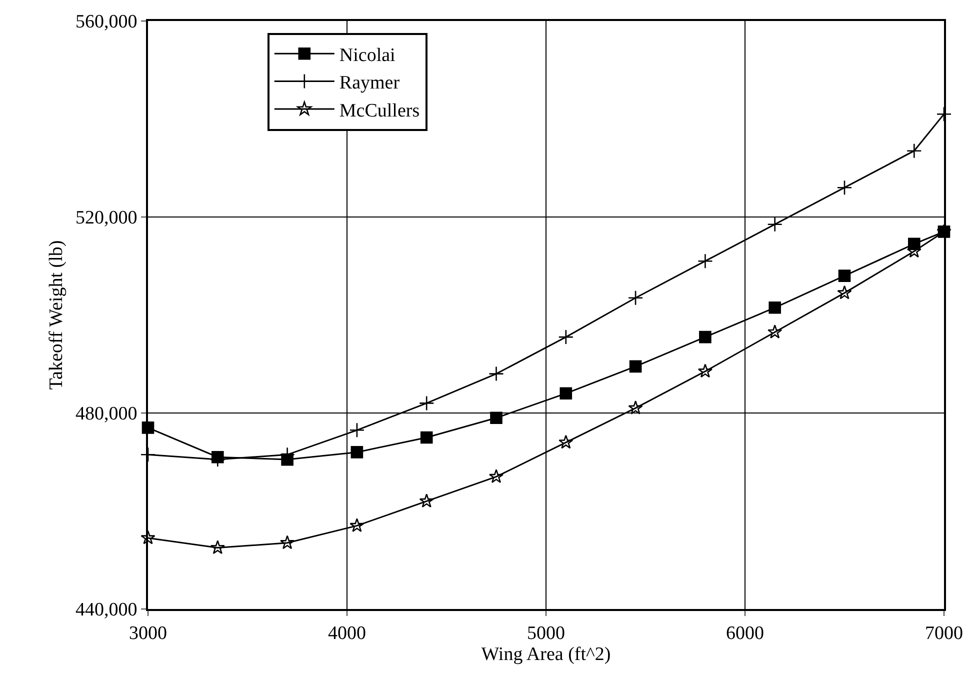  Describe the element at coordinates (148, 633) in the screenshot. I see `x-tick-label: 3000` at that location.